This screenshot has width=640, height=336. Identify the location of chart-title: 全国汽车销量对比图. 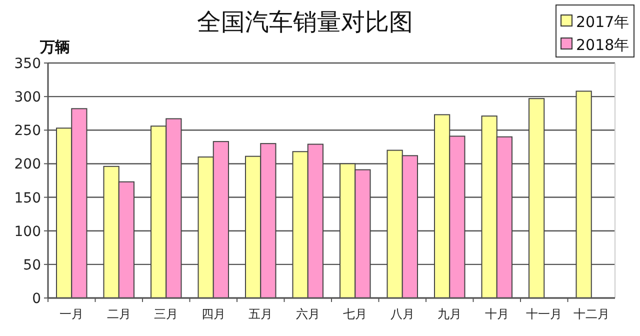
(305, 22).